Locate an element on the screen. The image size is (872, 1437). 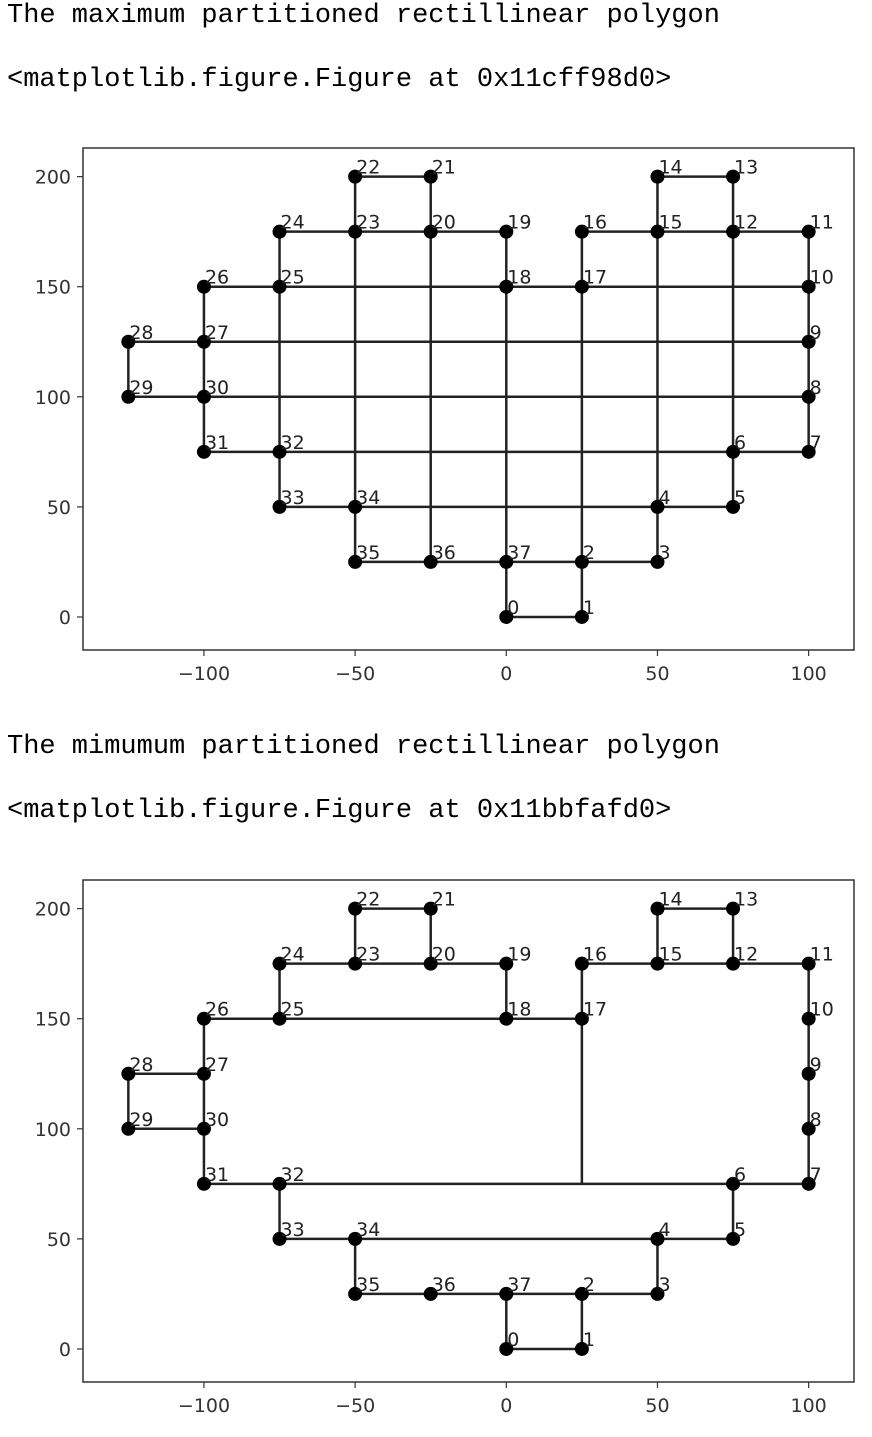
x-tick-label: −50 is located at coordinates (355, 674).